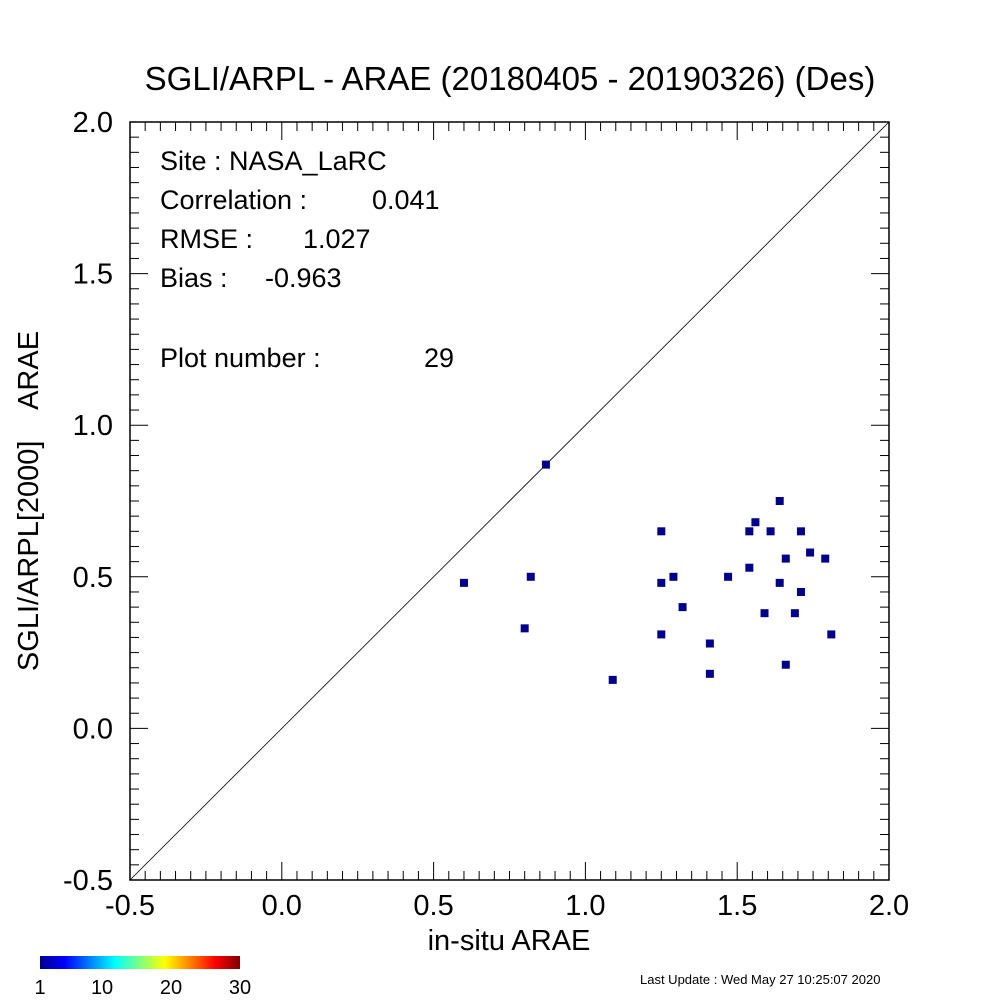 The width and height of the screenshot is (1000, 1000). What do you see at coordinates (303, 278) in the screenshot?
I see `stat-bias-value: -0.963` at bounding box center [303, 278].